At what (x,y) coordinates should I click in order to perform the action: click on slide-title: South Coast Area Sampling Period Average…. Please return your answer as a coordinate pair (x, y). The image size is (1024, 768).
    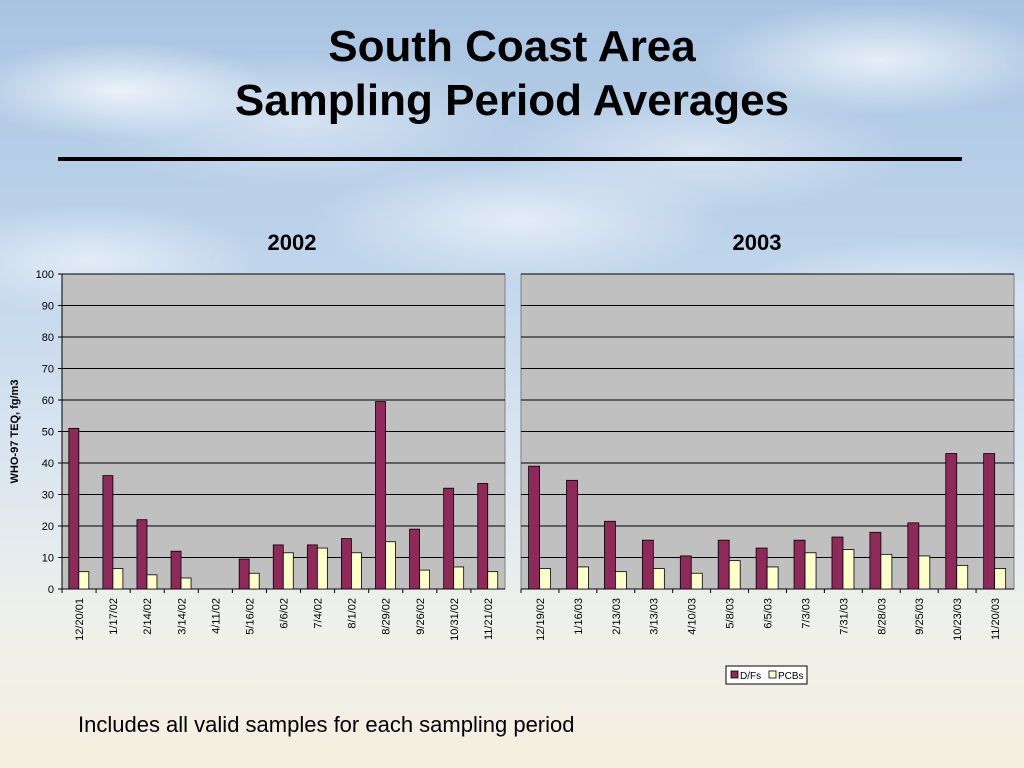
    Looking at the image, I should click on (512, 74).